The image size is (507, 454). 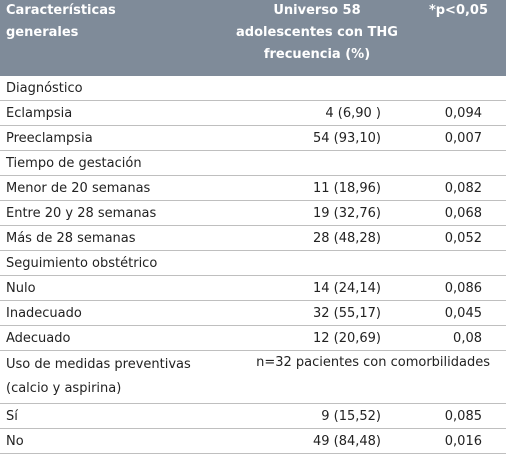 I want to click on table-row: Entre 20 y 28 semanas 19 (32,76) 0,068, so click(x=253, y=213).